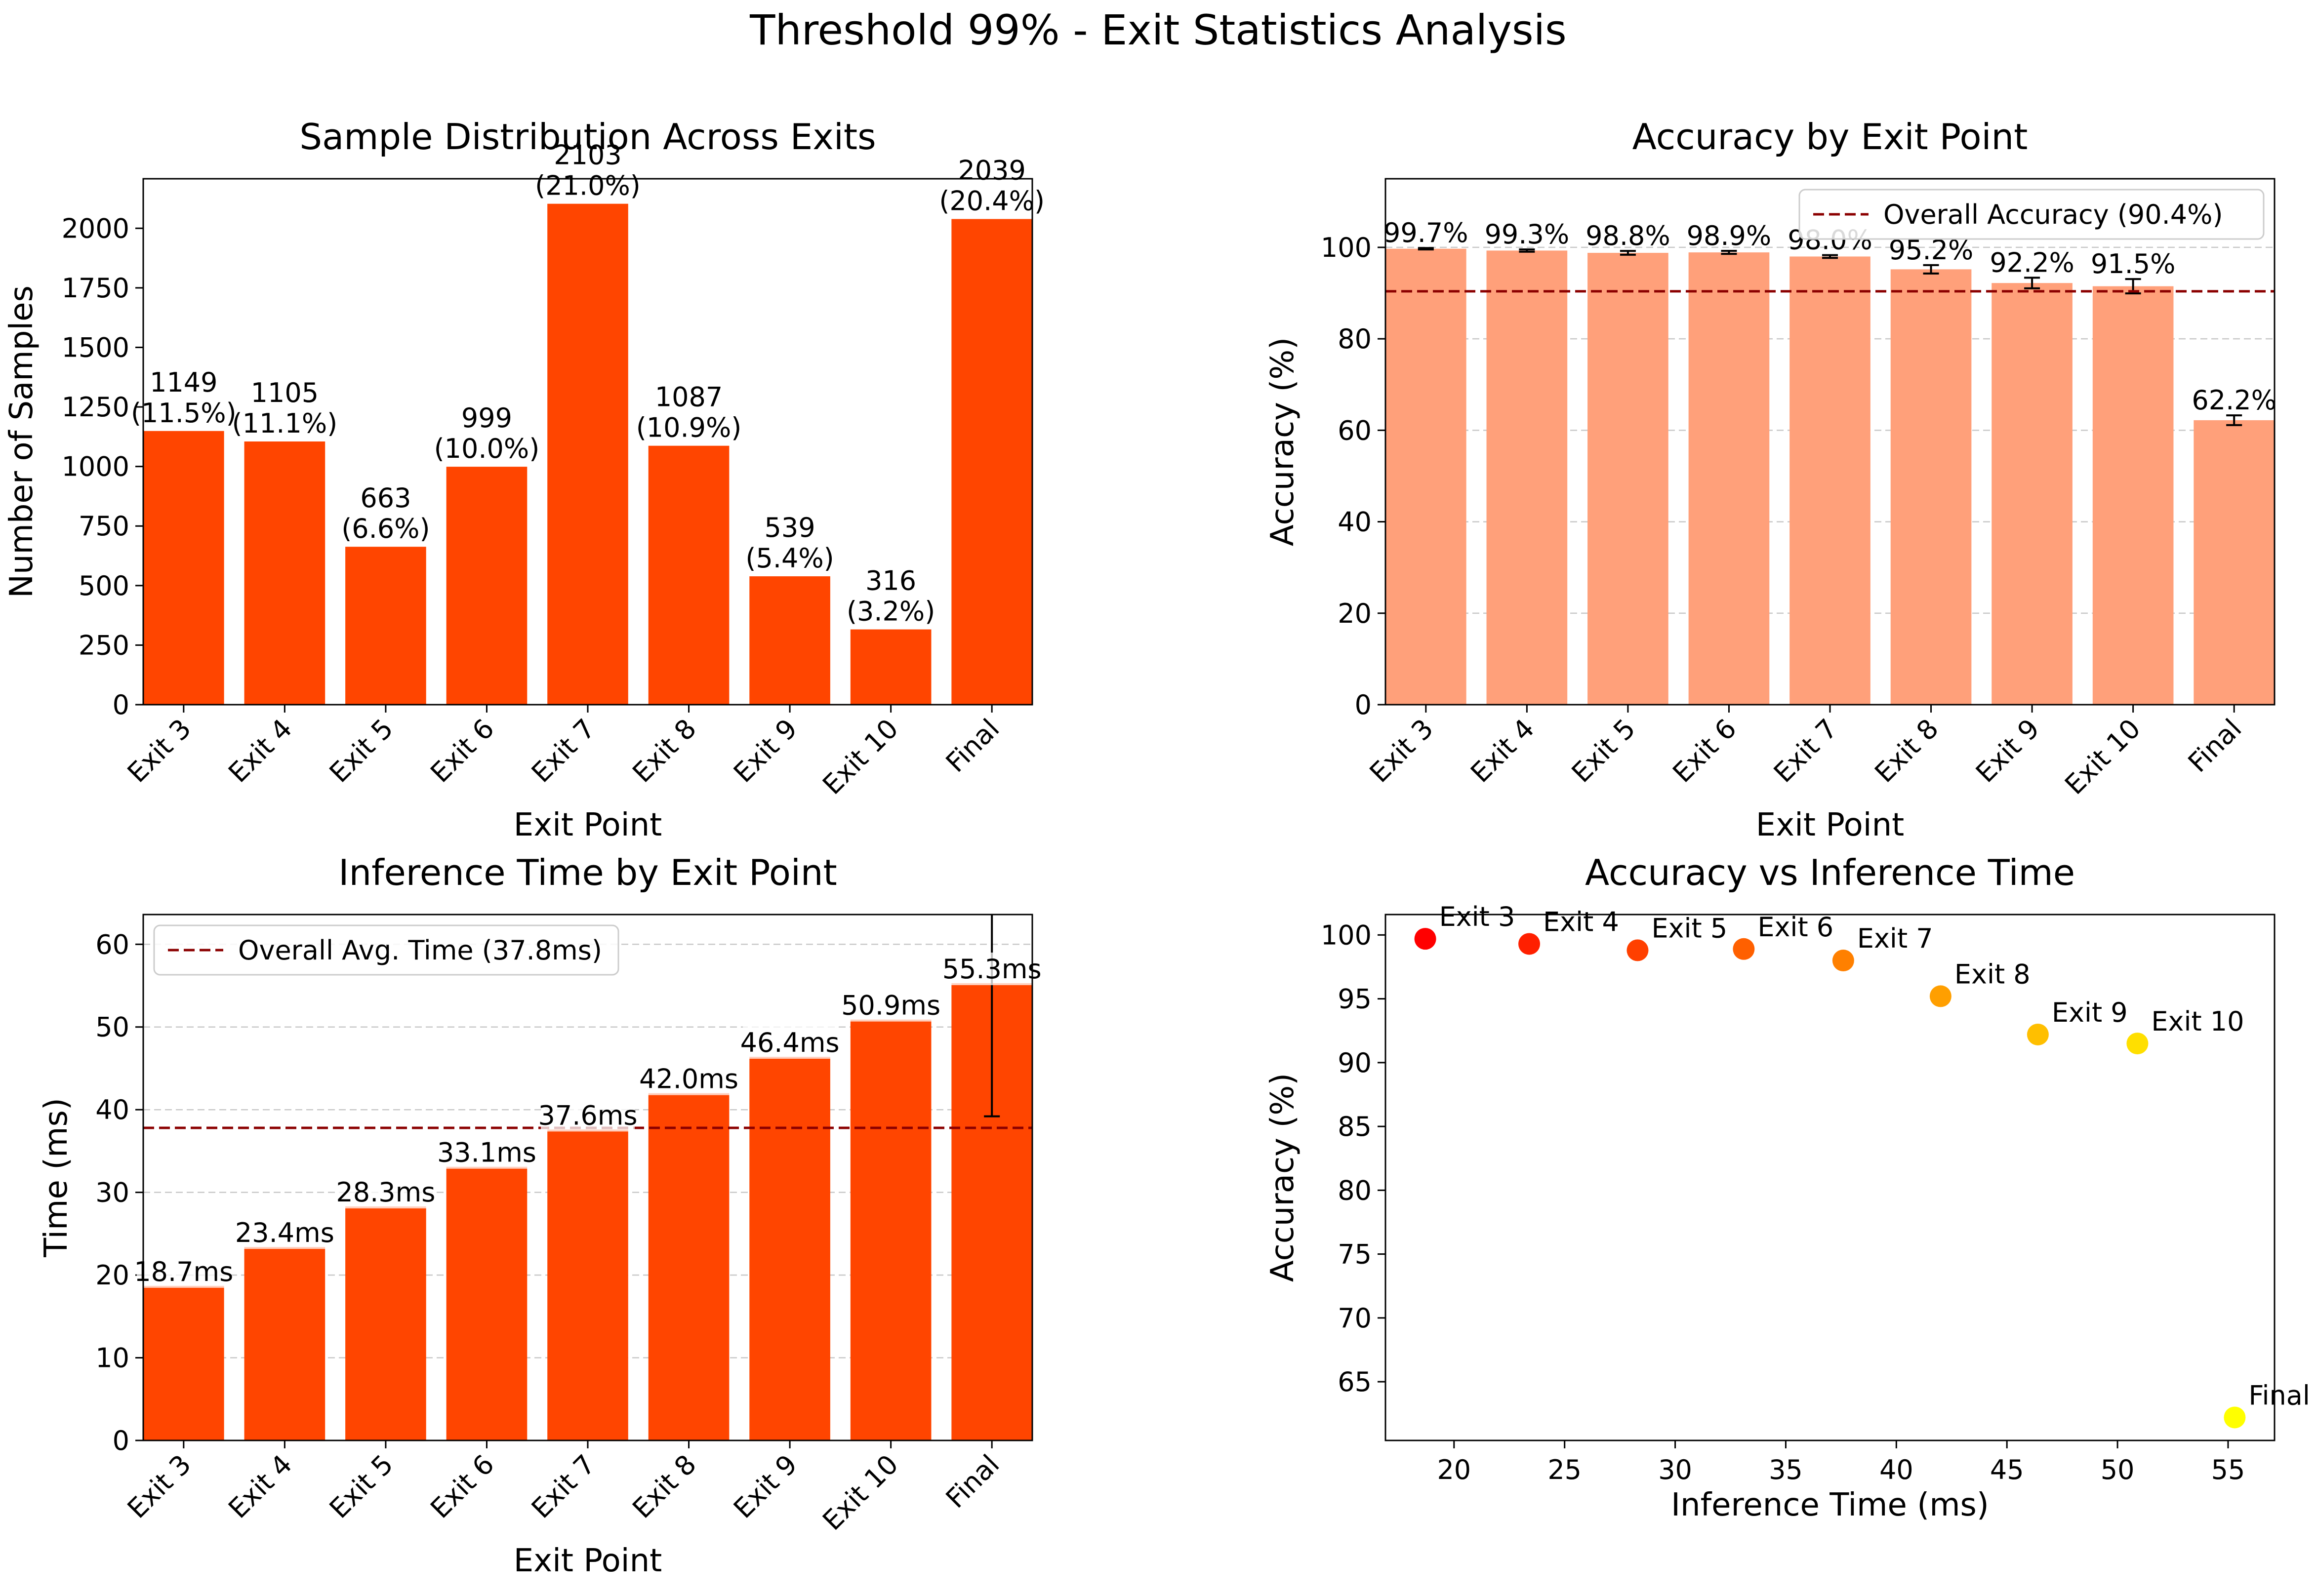  I want to click on x-tick-label: 40, so click(1896, 1469).